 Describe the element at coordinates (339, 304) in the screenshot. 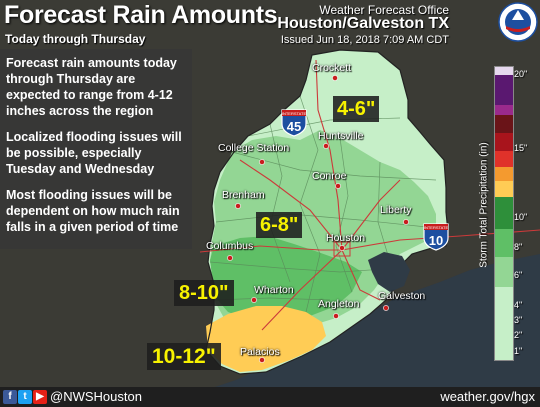

I see `city-label-angleton: Angleton` at that location.